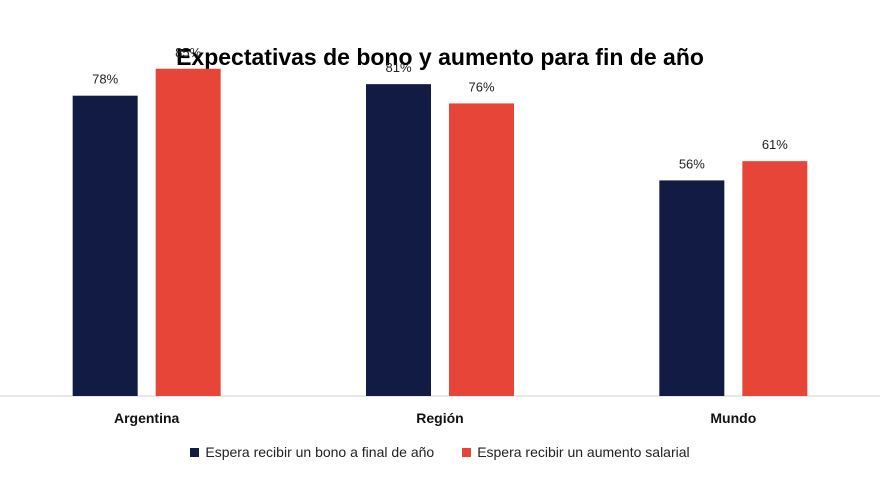 The image size is (880, 495). Describe the element at coordinates (105, 245) in the screenshot. I see `bar-argentina-bono` at that location.